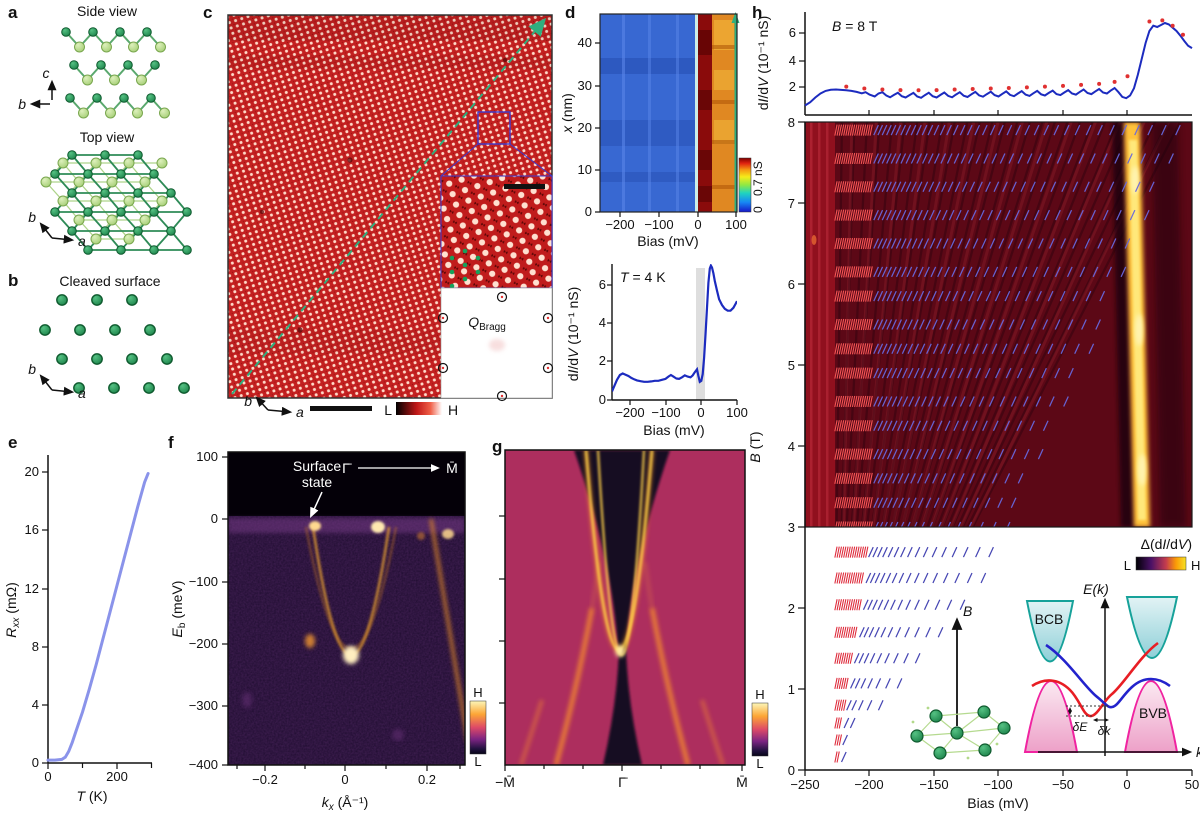 Image resolution: width=1200 pixels, height=818 pixels. I want to click on y-tick: 10, so click(585, 169).